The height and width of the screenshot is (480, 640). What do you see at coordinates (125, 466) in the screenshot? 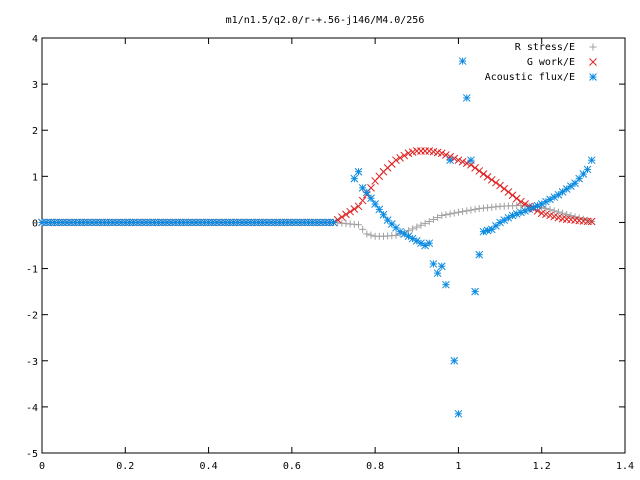
I see `x-tick-label: 0.2` at bounding box center [125, 466].